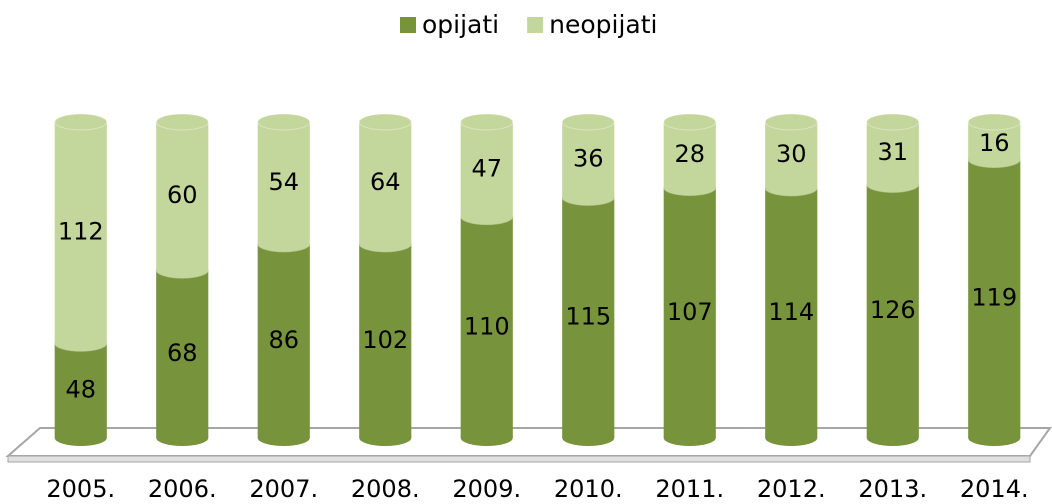  Describe the element at coordinates (486, 489) in the screenshot. I see `x-tick-label: 2009.` at that location.